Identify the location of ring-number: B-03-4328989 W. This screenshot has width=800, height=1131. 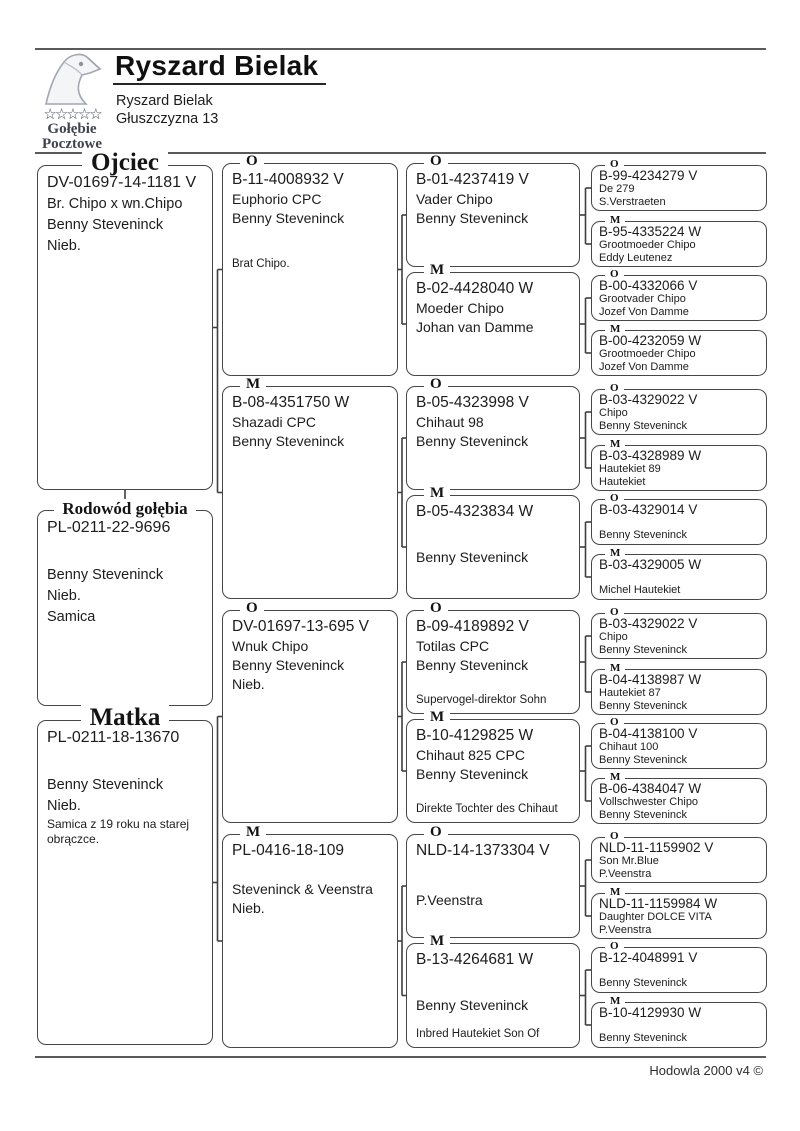
(650, 455).